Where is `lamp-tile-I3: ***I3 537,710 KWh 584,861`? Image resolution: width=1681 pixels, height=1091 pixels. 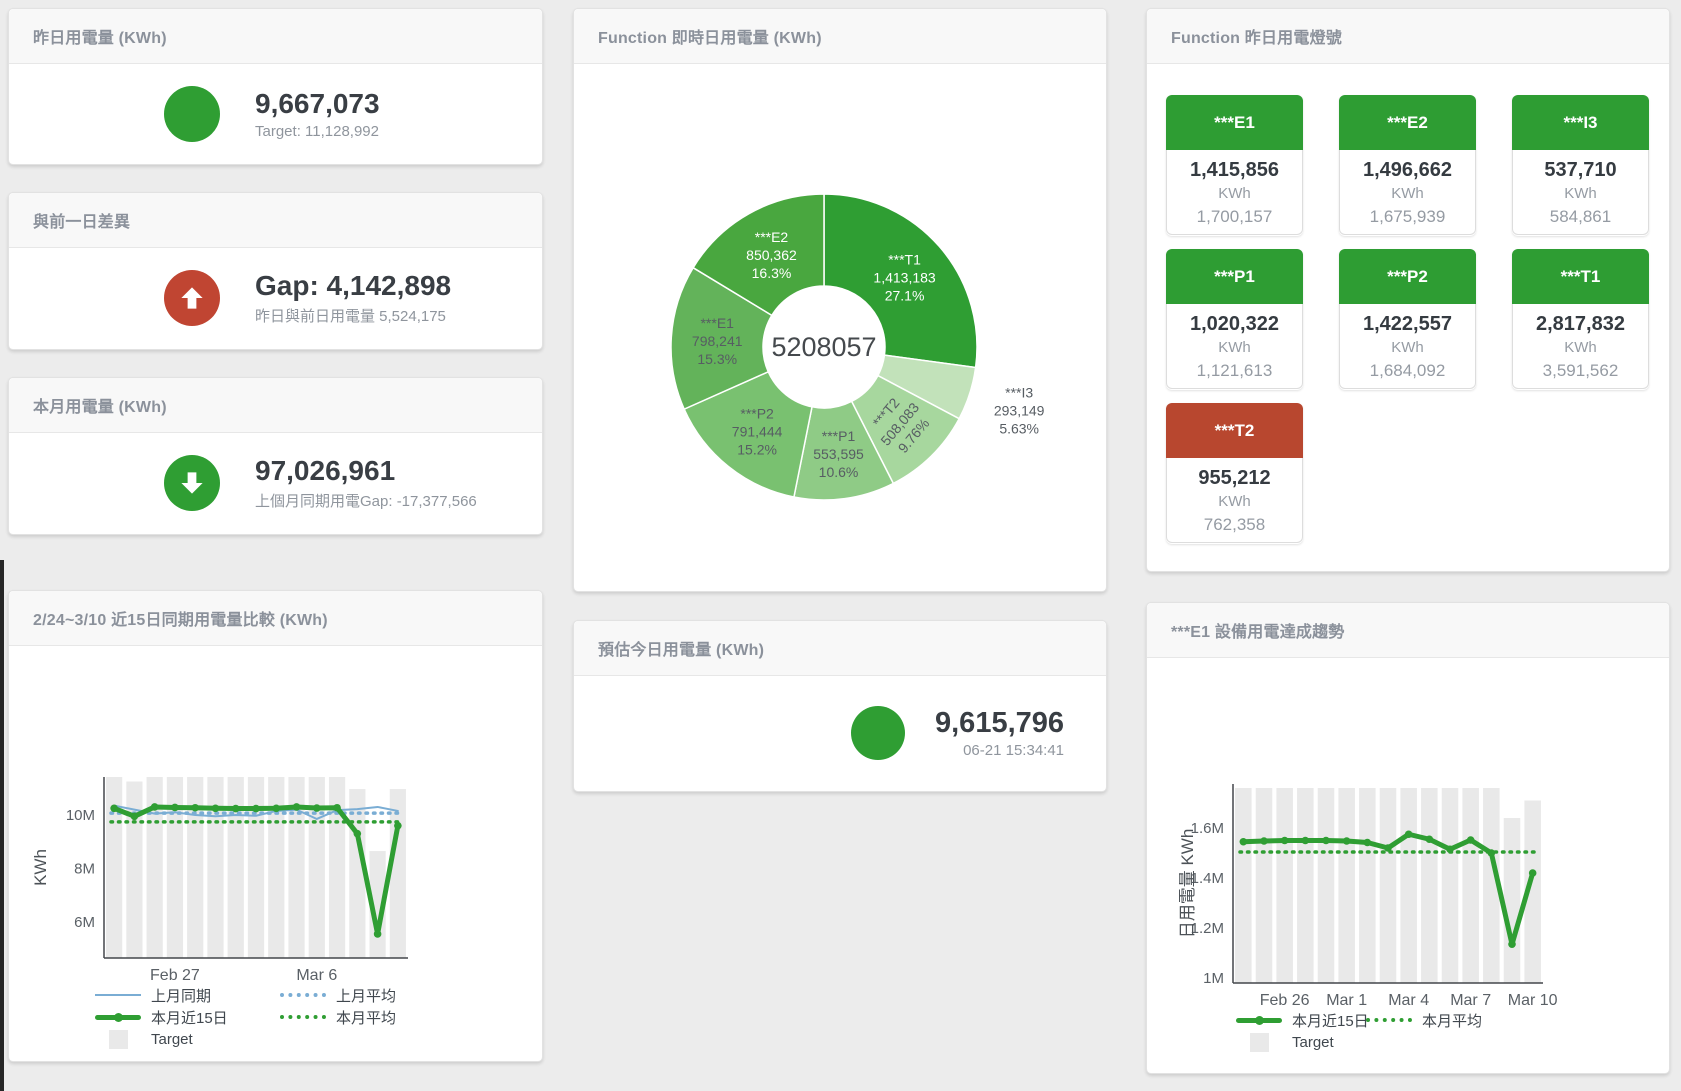 lamp-tile-I3: ***I3 537,710 KWh 584,861 is located at coordinates (1580, 165).